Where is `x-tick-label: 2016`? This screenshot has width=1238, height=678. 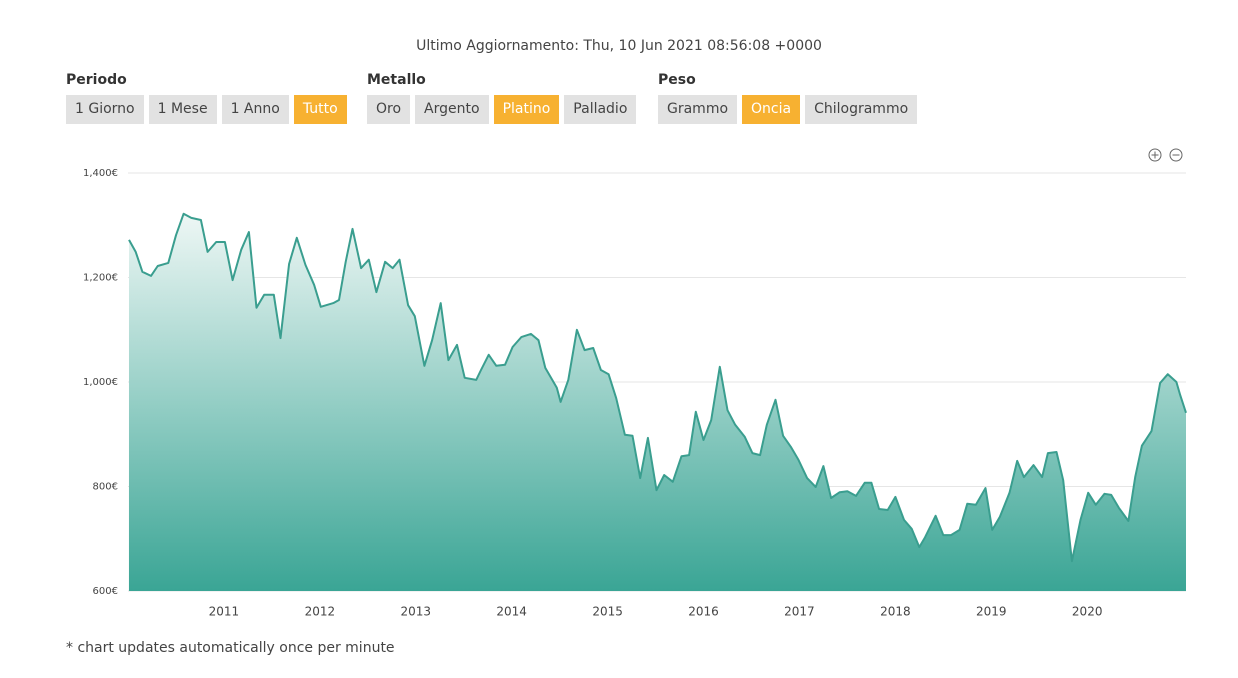
x-tick-label: 2016 is located at coordinates (703, 612).